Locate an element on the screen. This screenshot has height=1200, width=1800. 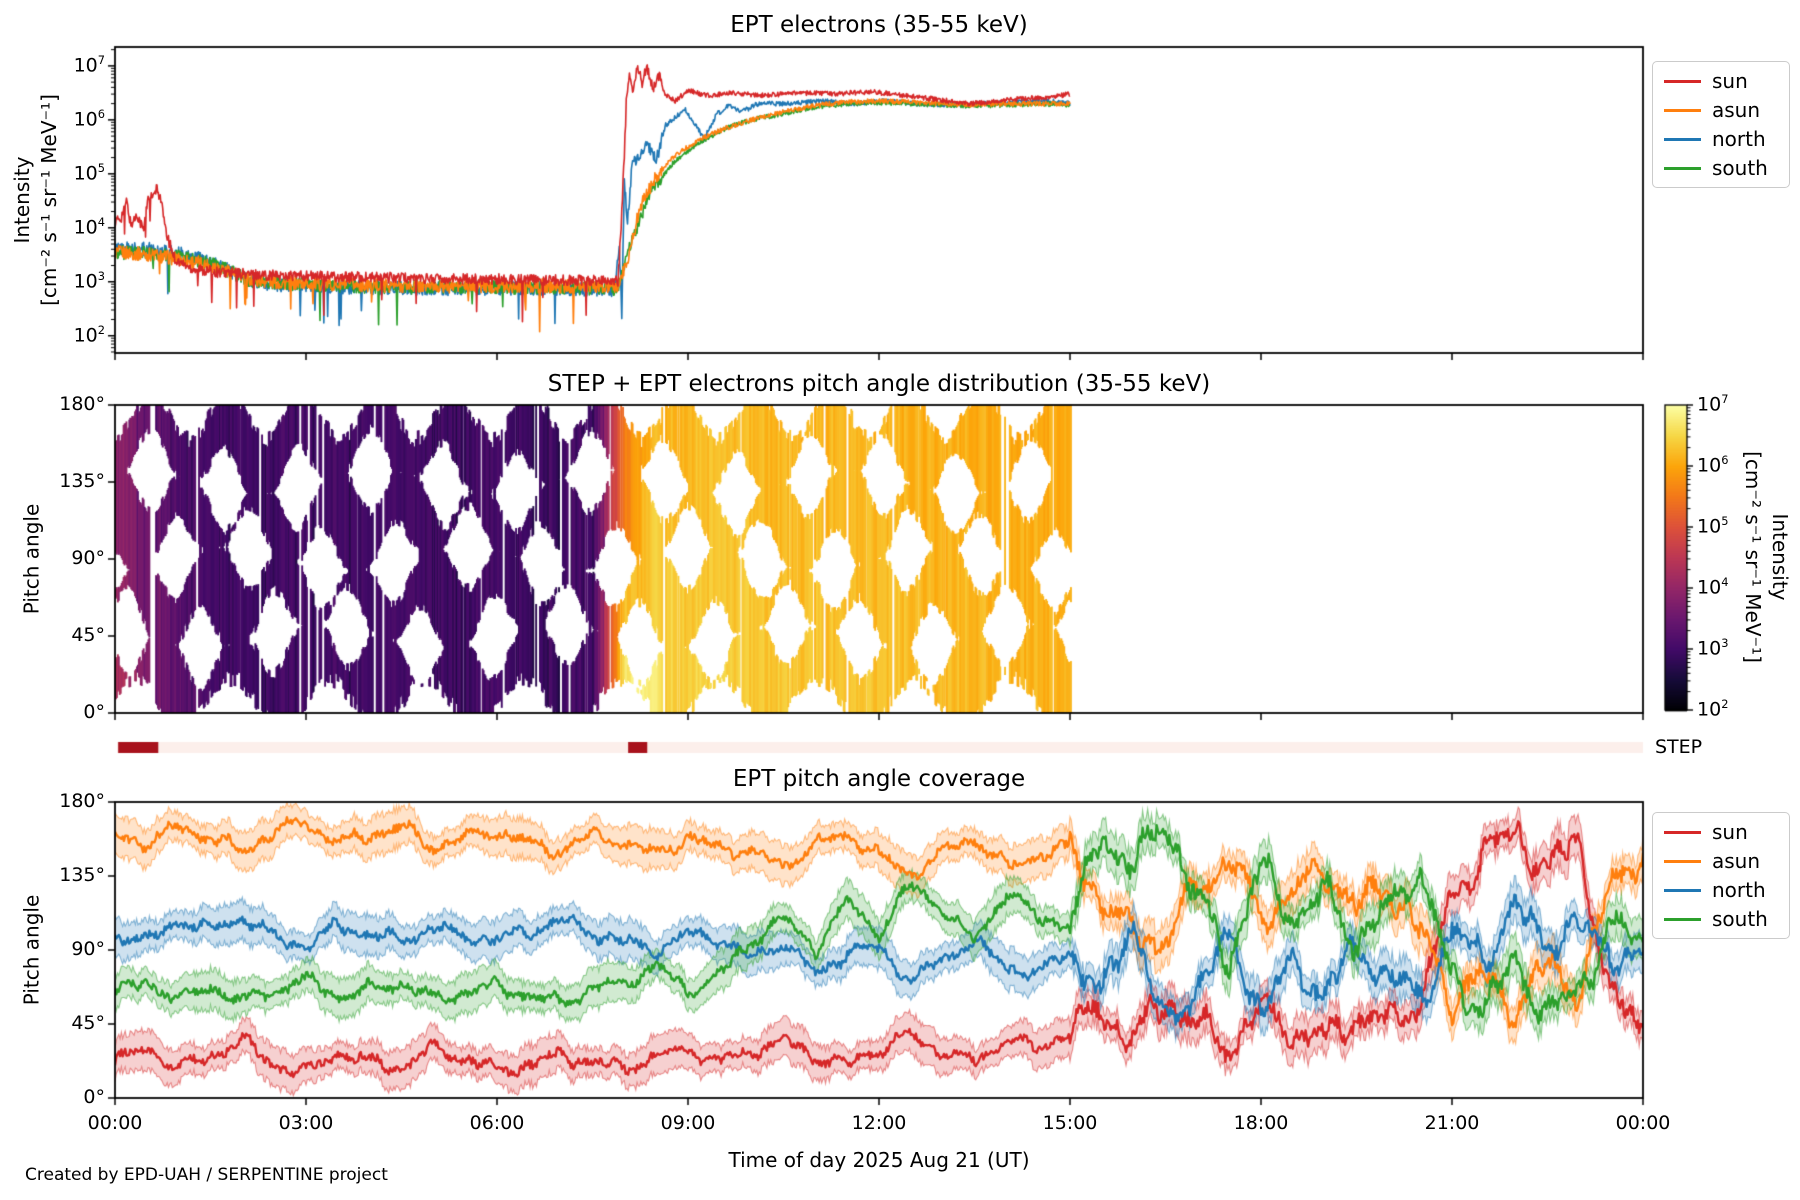
p1-ytick-label: 10² is located at coordinates (89, 334).